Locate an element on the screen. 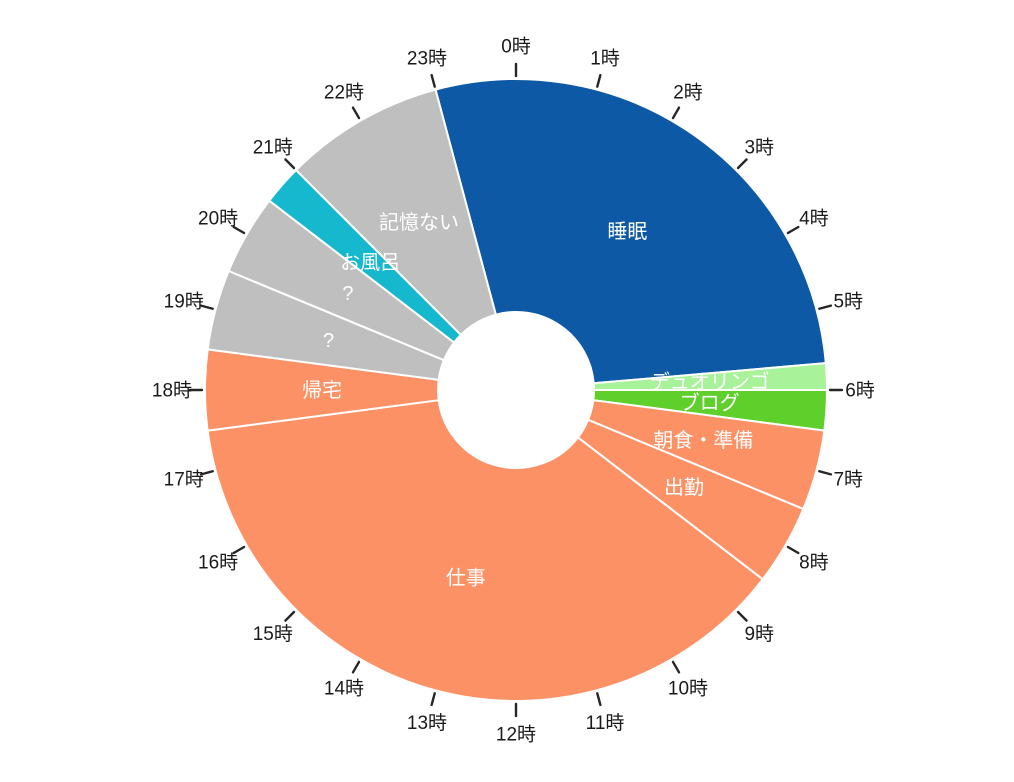 The image size is (1014, 782). hour-label: 20時 is located at coordinates (218, 219).